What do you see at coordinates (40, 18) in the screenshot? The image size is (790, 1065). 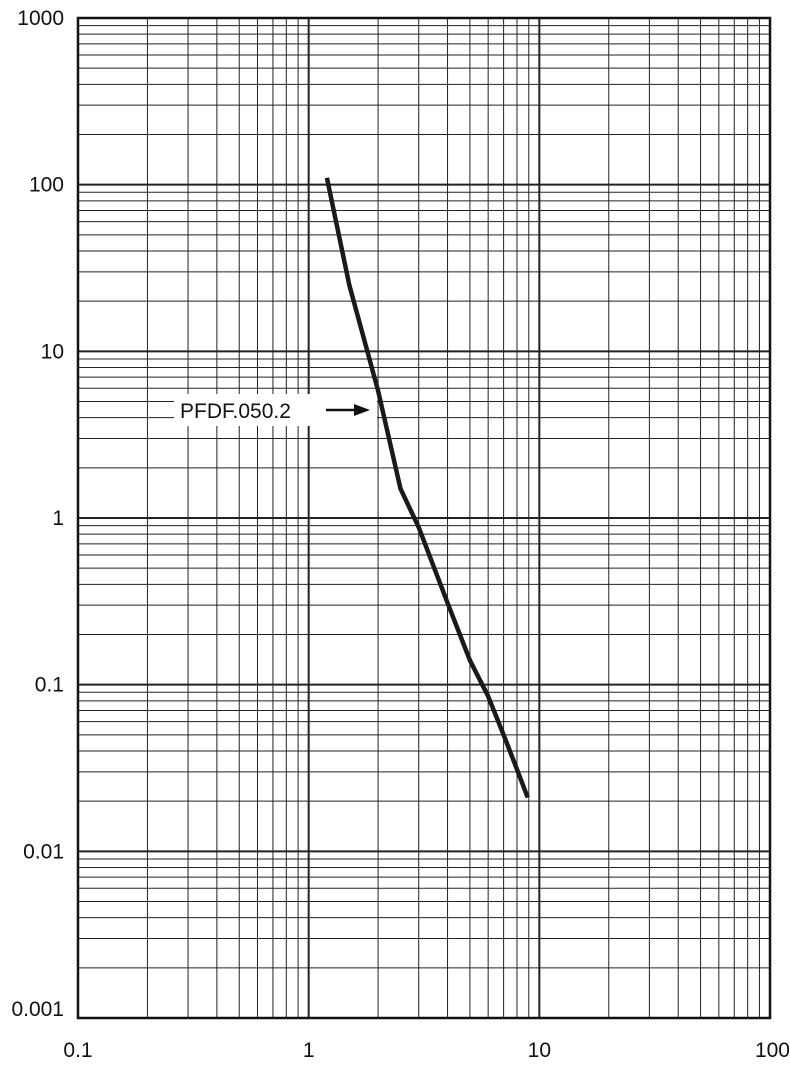 I see `y-tick-label: 1000` at bounding box center [40, 18].